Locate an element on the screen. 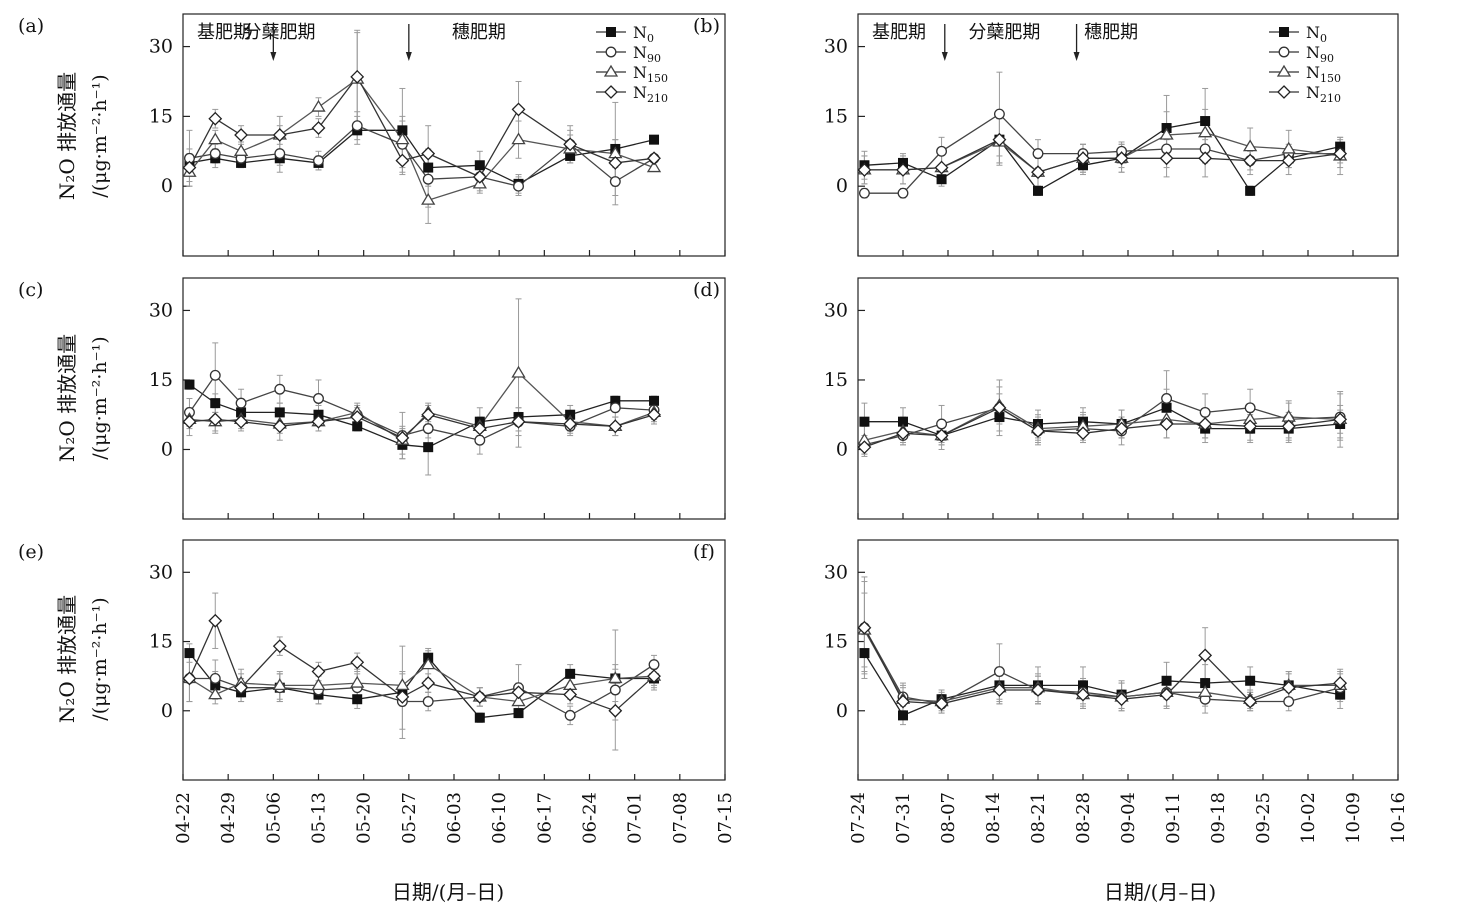 This screenshot has height=913, width=1478. x-tick-label: 08-21 is located at coordinates (1038, 818).